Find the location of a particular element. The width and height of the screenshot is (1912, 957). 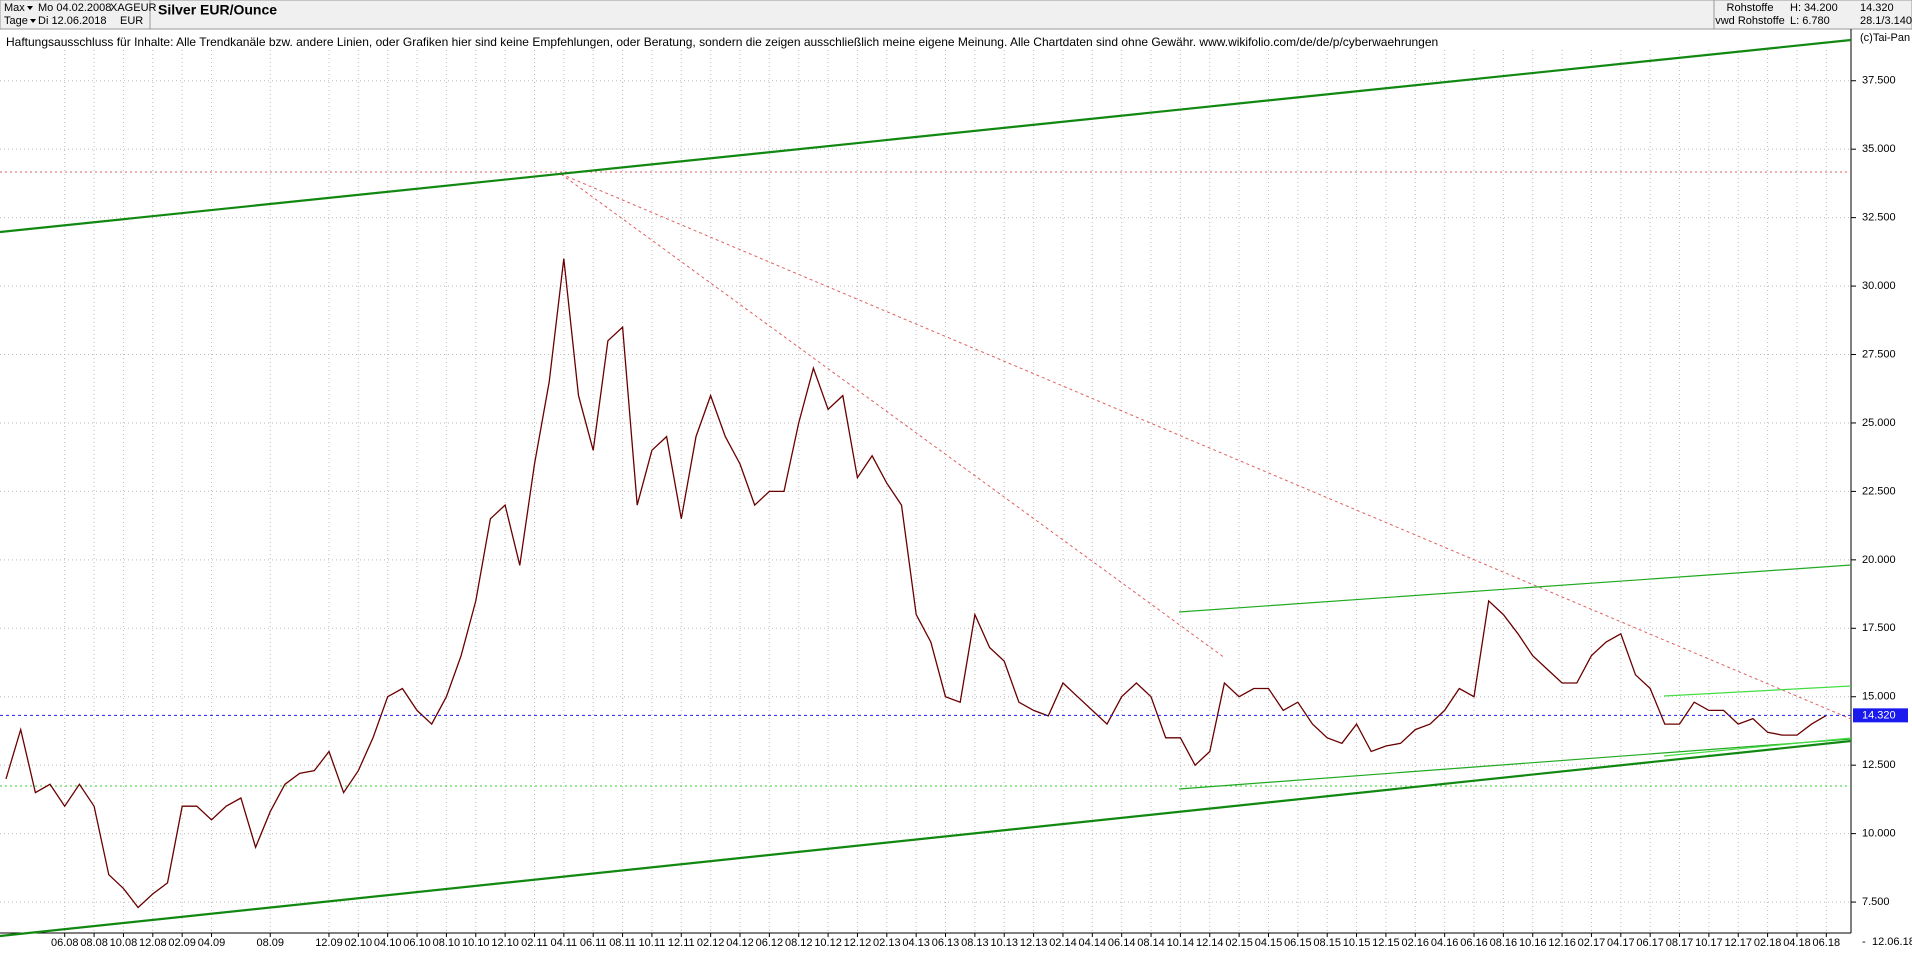

x-tick-label: 02.12 is located at coordinates (711, 943).